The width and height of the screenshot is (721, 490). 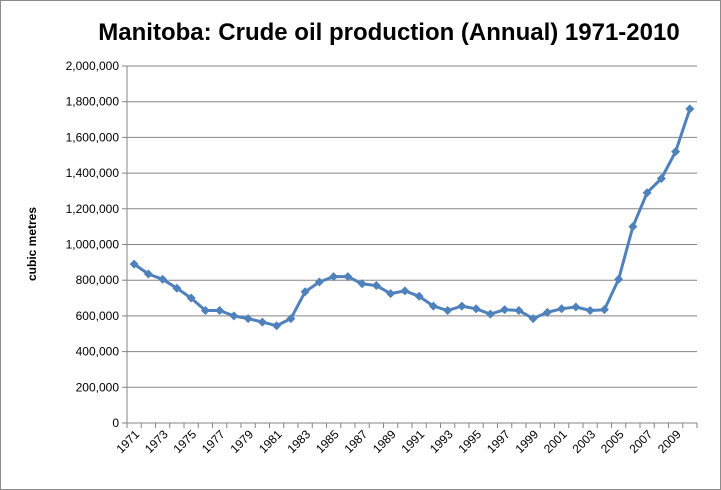 I want to click on y-tick-label: 0, so click(x=115, y=423).